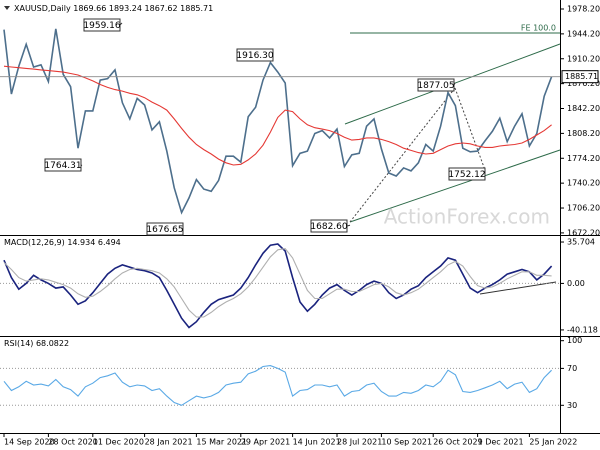  What do you see at coordinates (583, 108) in the screenshot?
I see `y-tick-label: 1842.20` at bounding box center [583, 108].